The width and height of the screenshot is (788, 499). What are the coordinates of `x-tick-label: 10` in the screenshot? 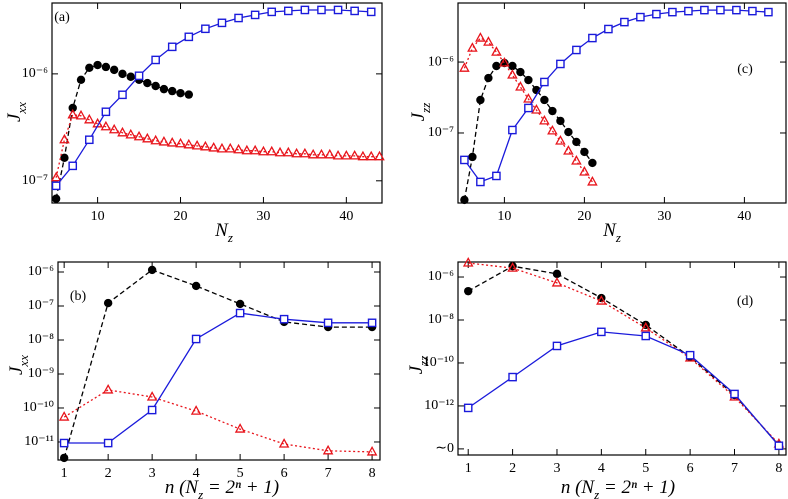 It's located at (98, 216).